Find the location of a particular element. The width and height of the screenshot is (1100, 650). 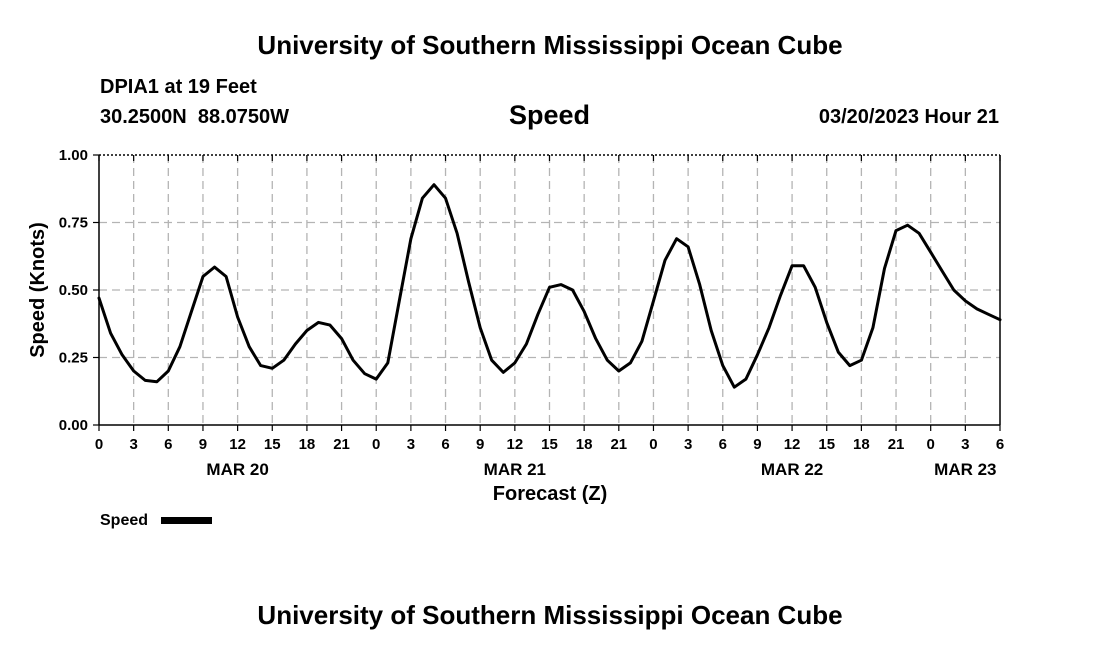

date-label: MAR 21 is located at coordinates (515, 469).